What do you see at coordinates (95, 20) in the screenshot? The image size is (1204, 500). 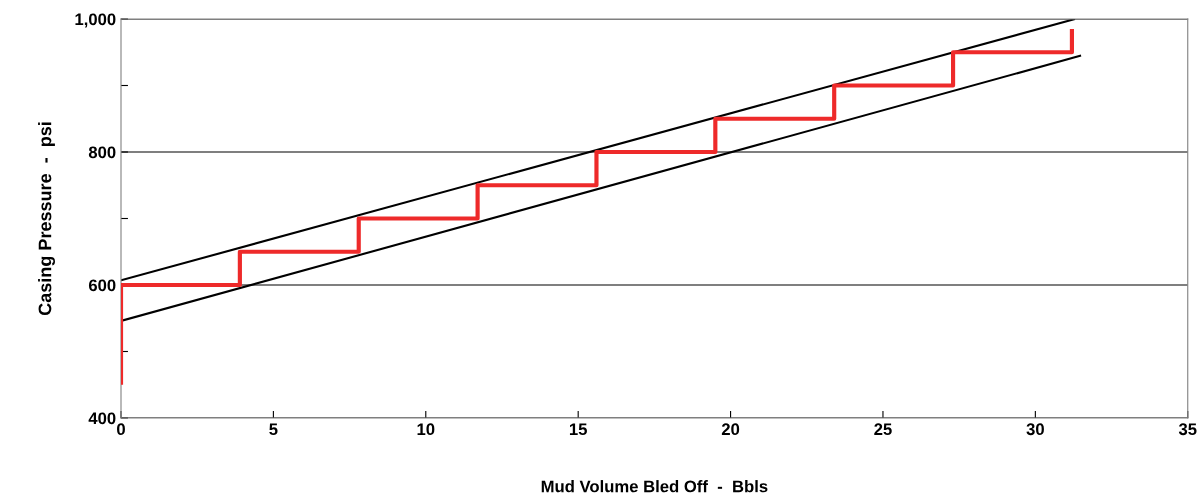 I see `y-tick-label: 1,000` at bounding box center [95, 20].